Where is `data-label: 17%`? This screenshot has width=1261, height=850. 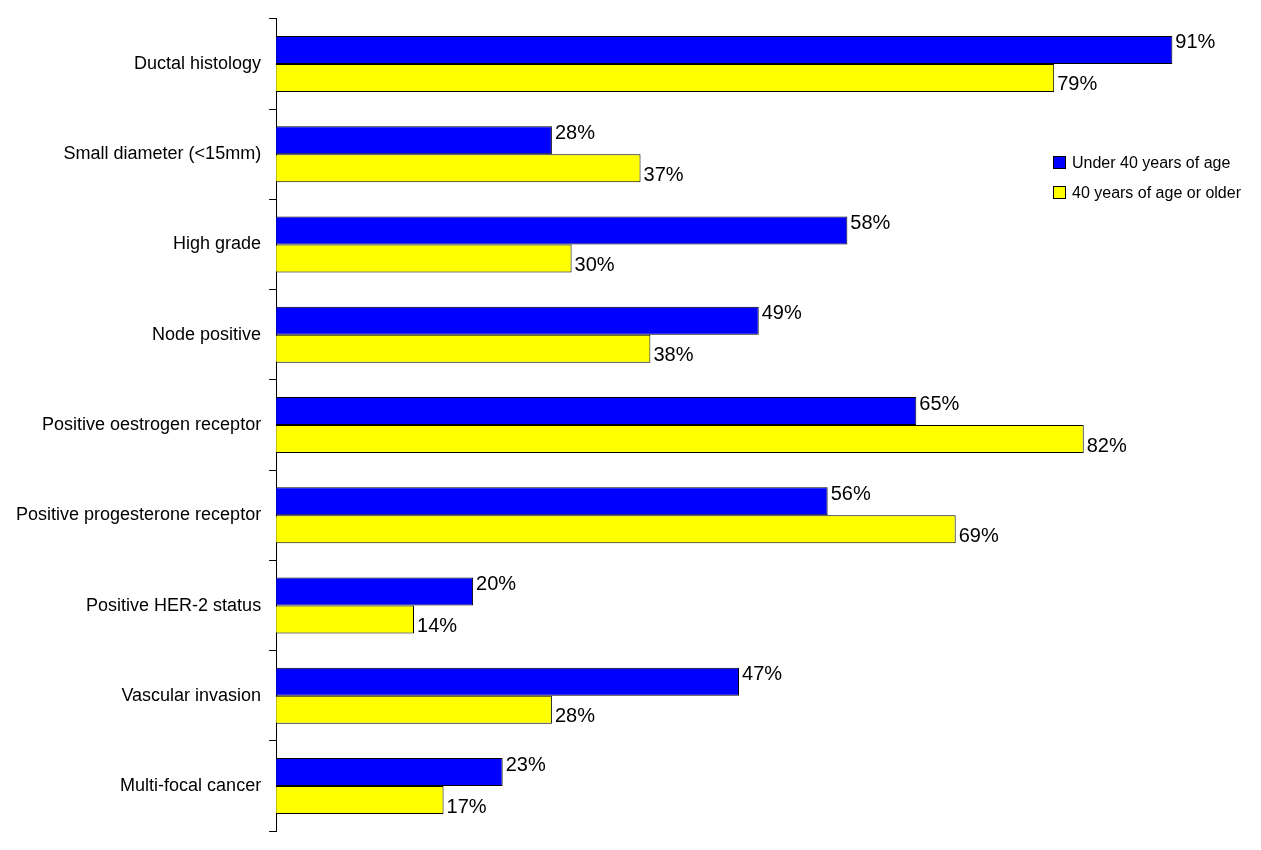 data-label: 17% is located at coordinates (466, 805).